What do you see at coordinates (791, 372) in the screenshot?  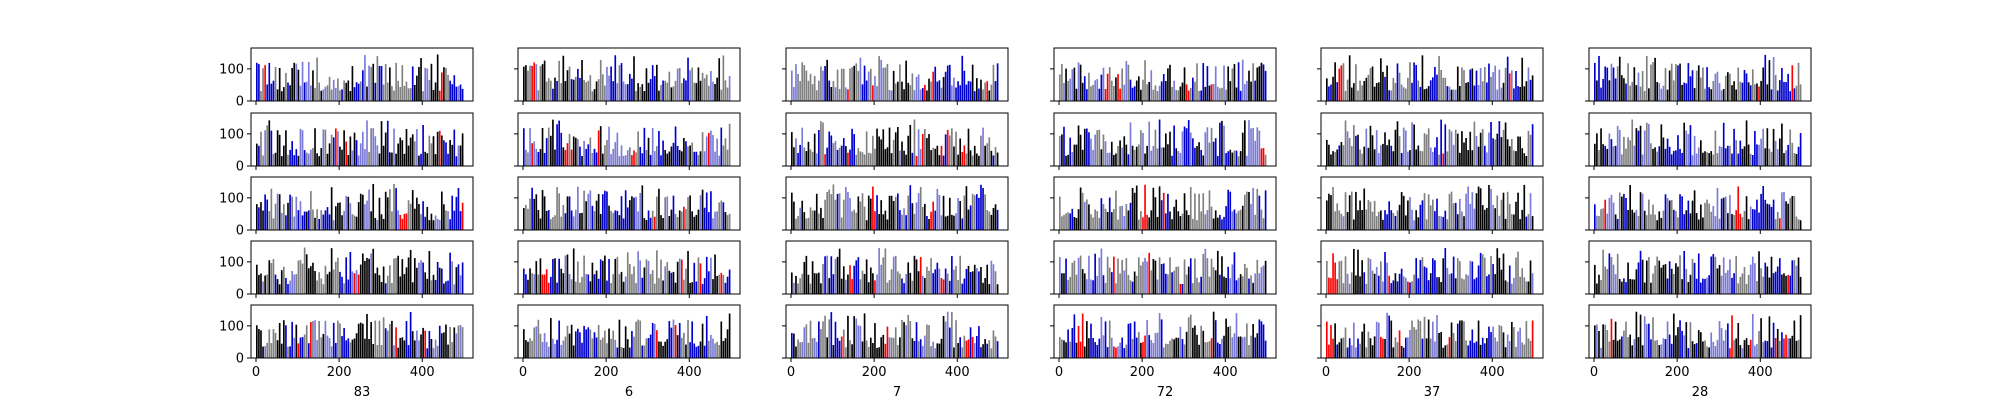 I see `x-tick-label: 0` at bounding box center [791, 372].